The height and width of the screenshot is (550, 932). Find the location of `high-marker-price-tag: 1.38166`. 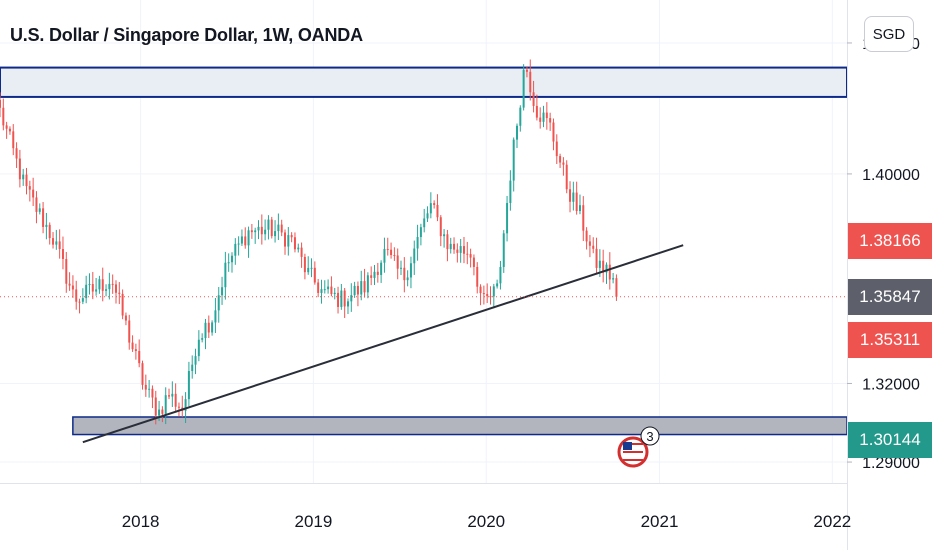

high-marker-price-tag: 1.38166 is located at coordinates (890, 241).